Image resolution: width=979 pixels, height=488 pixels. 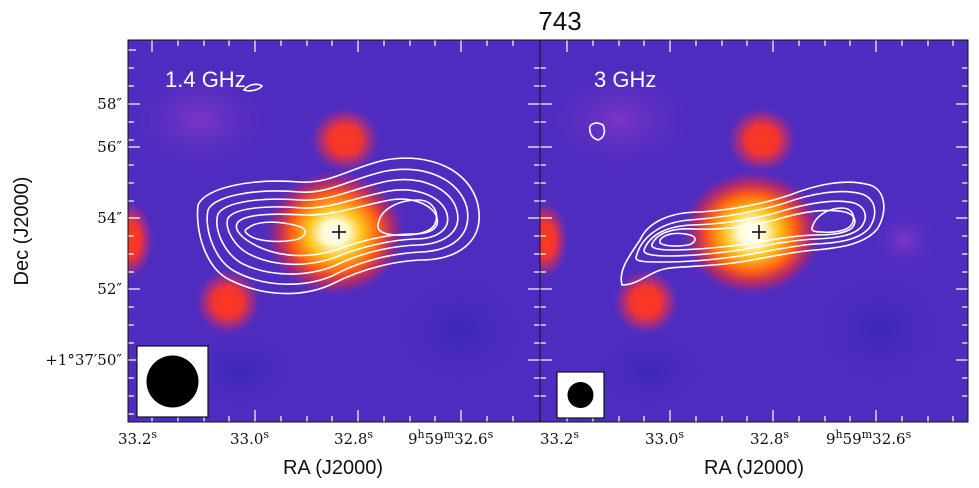 I want to click on x-tick2-32-8: 32.8s, so click(x=769, y=438).